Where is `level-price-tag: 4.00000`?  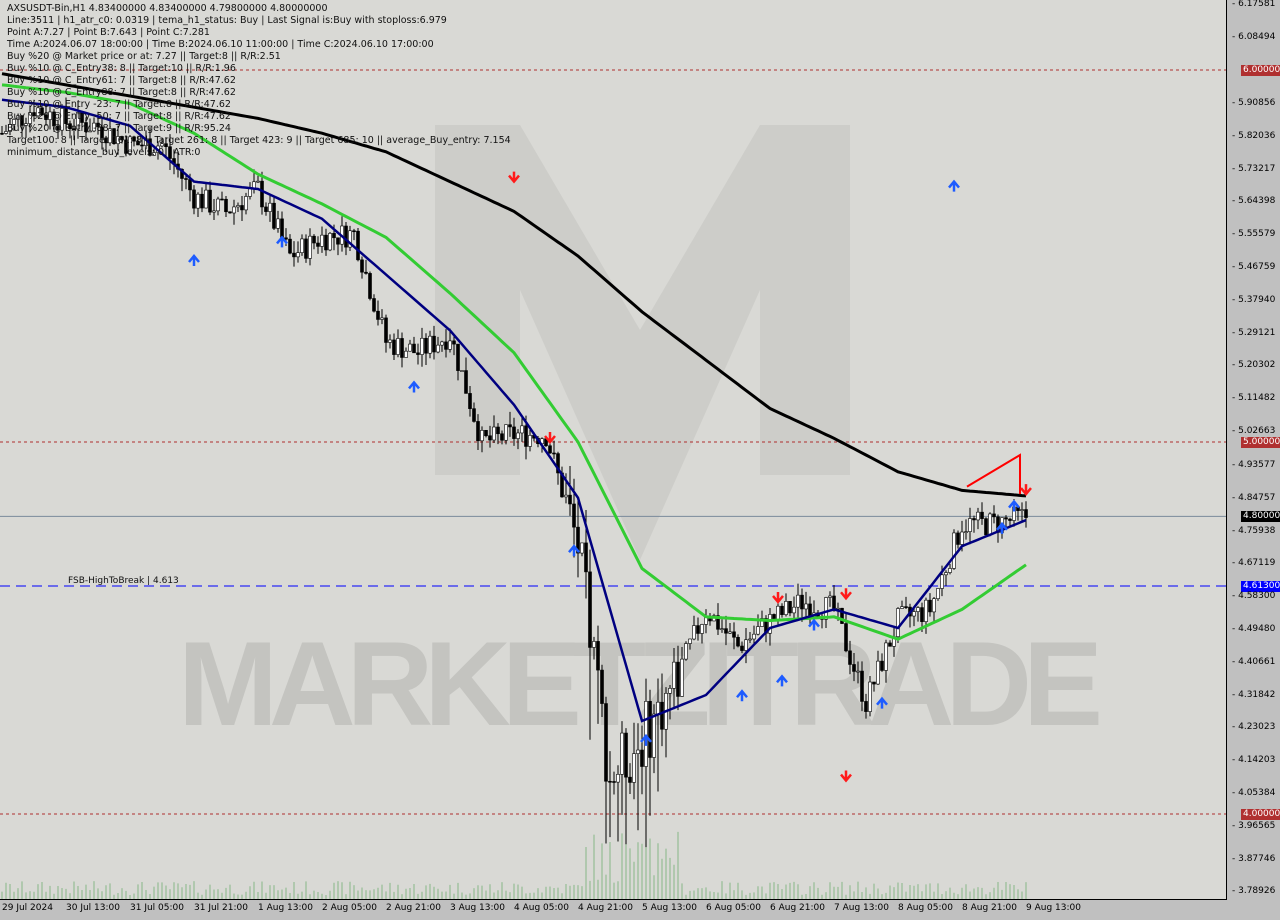 level-price-tag: 4.00000 is located at coordinates (1260, 814).